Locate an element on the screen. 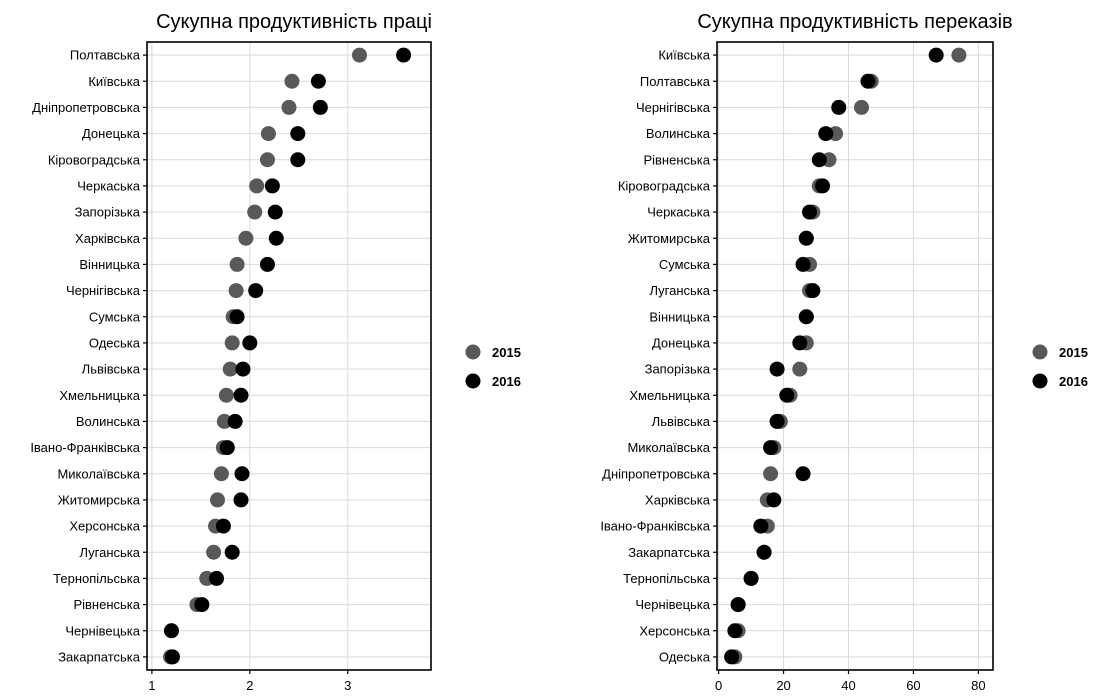 This screenshot has height=697, width=1098. y-tick-label: Закарпатська is located at coordinates (99, 656).